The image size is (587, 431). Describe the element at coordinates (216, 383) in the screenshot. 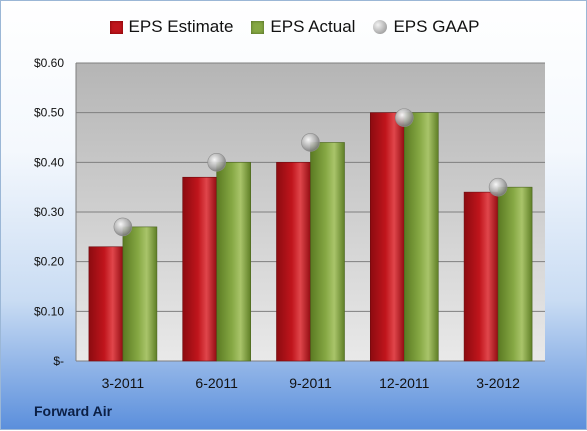

I see `x-tick-label: 6-2011` at that location.